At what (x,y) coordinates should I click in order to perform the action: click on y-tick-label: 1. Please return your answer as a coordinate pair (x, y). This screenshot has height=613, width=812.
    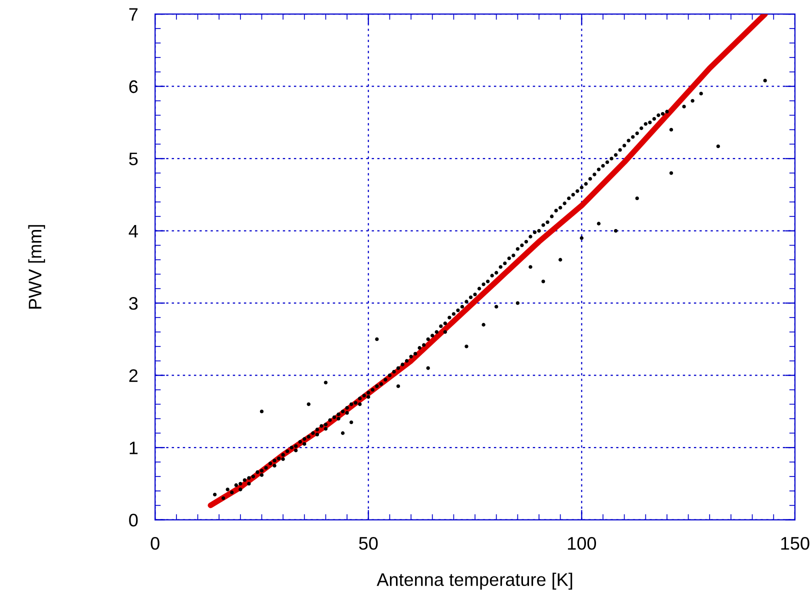
    Looking at the image, I should click on (134, 448).